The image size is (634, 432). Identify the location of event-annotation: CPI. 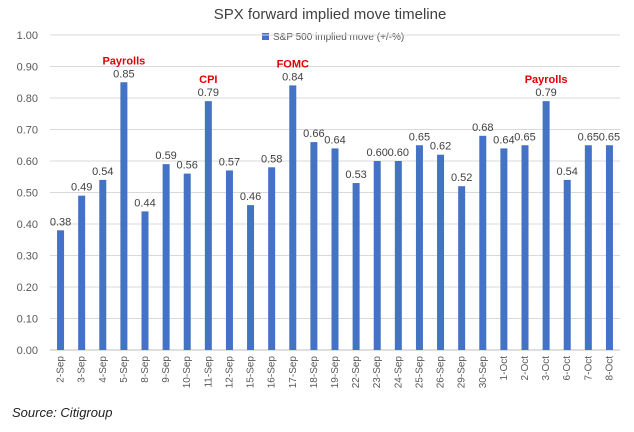
(208, 80).